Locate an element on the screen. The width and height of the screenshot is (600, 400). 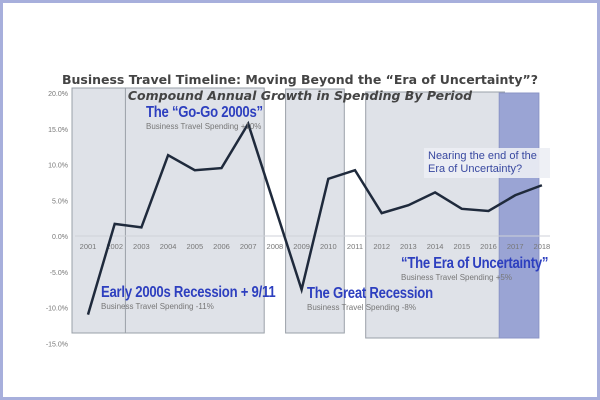
period-title: The “Go-Go 2000s” is located at coordinates (204, 112).